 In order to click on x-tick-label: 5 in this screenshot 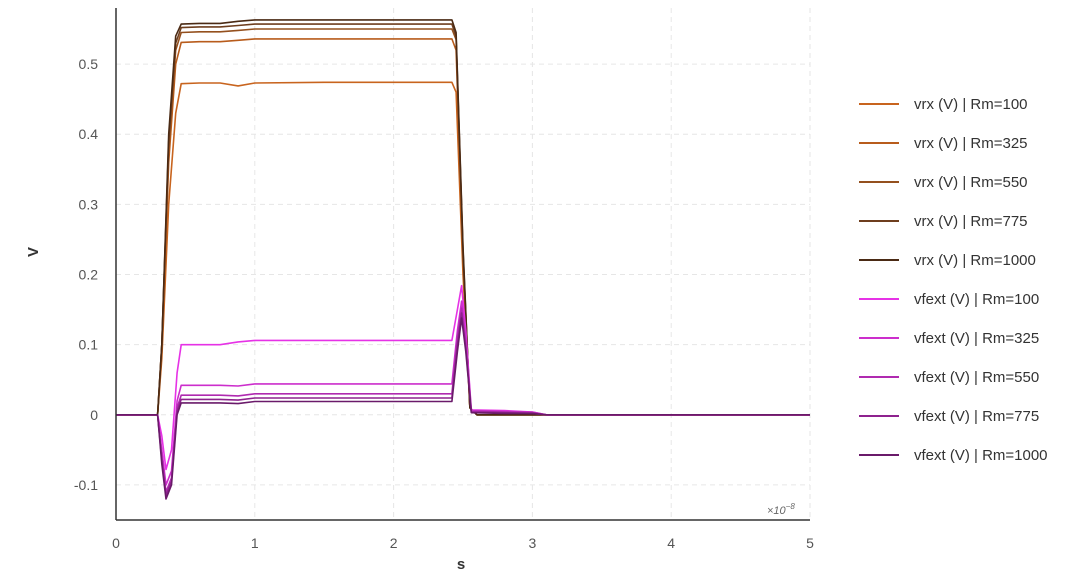, I will do `click(810, 543)`.